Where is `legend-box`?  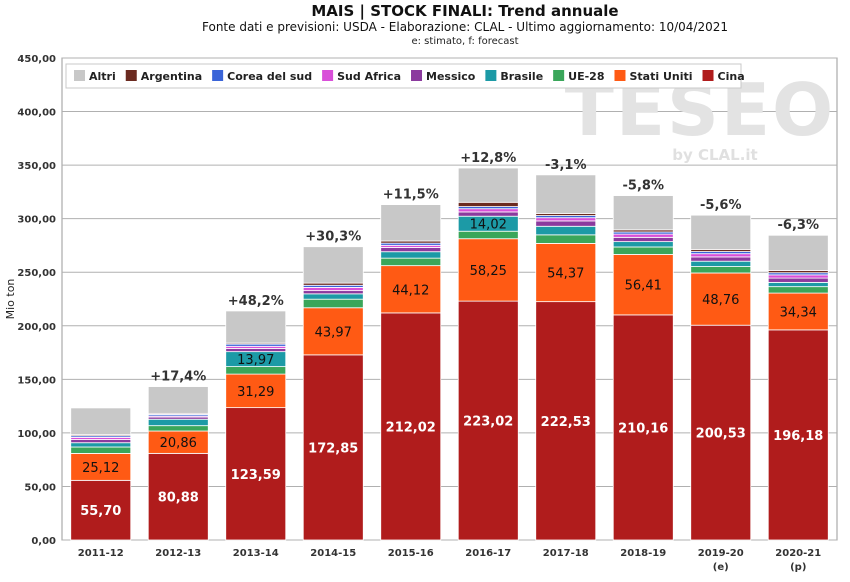 legend-box is located at coordinates (403, 76).